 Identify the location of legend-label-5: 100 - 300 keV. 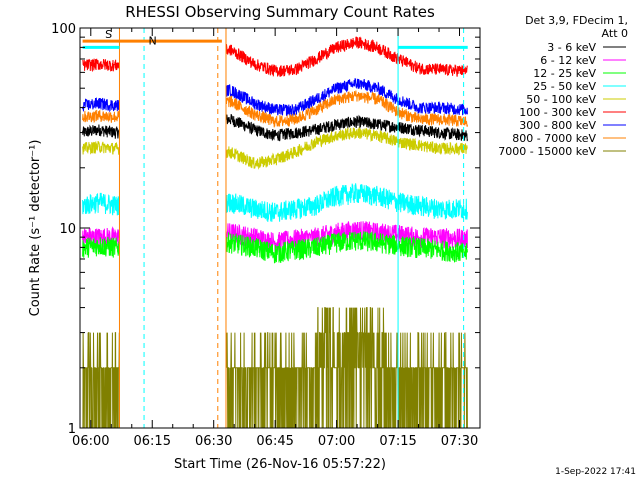
(557, 112).